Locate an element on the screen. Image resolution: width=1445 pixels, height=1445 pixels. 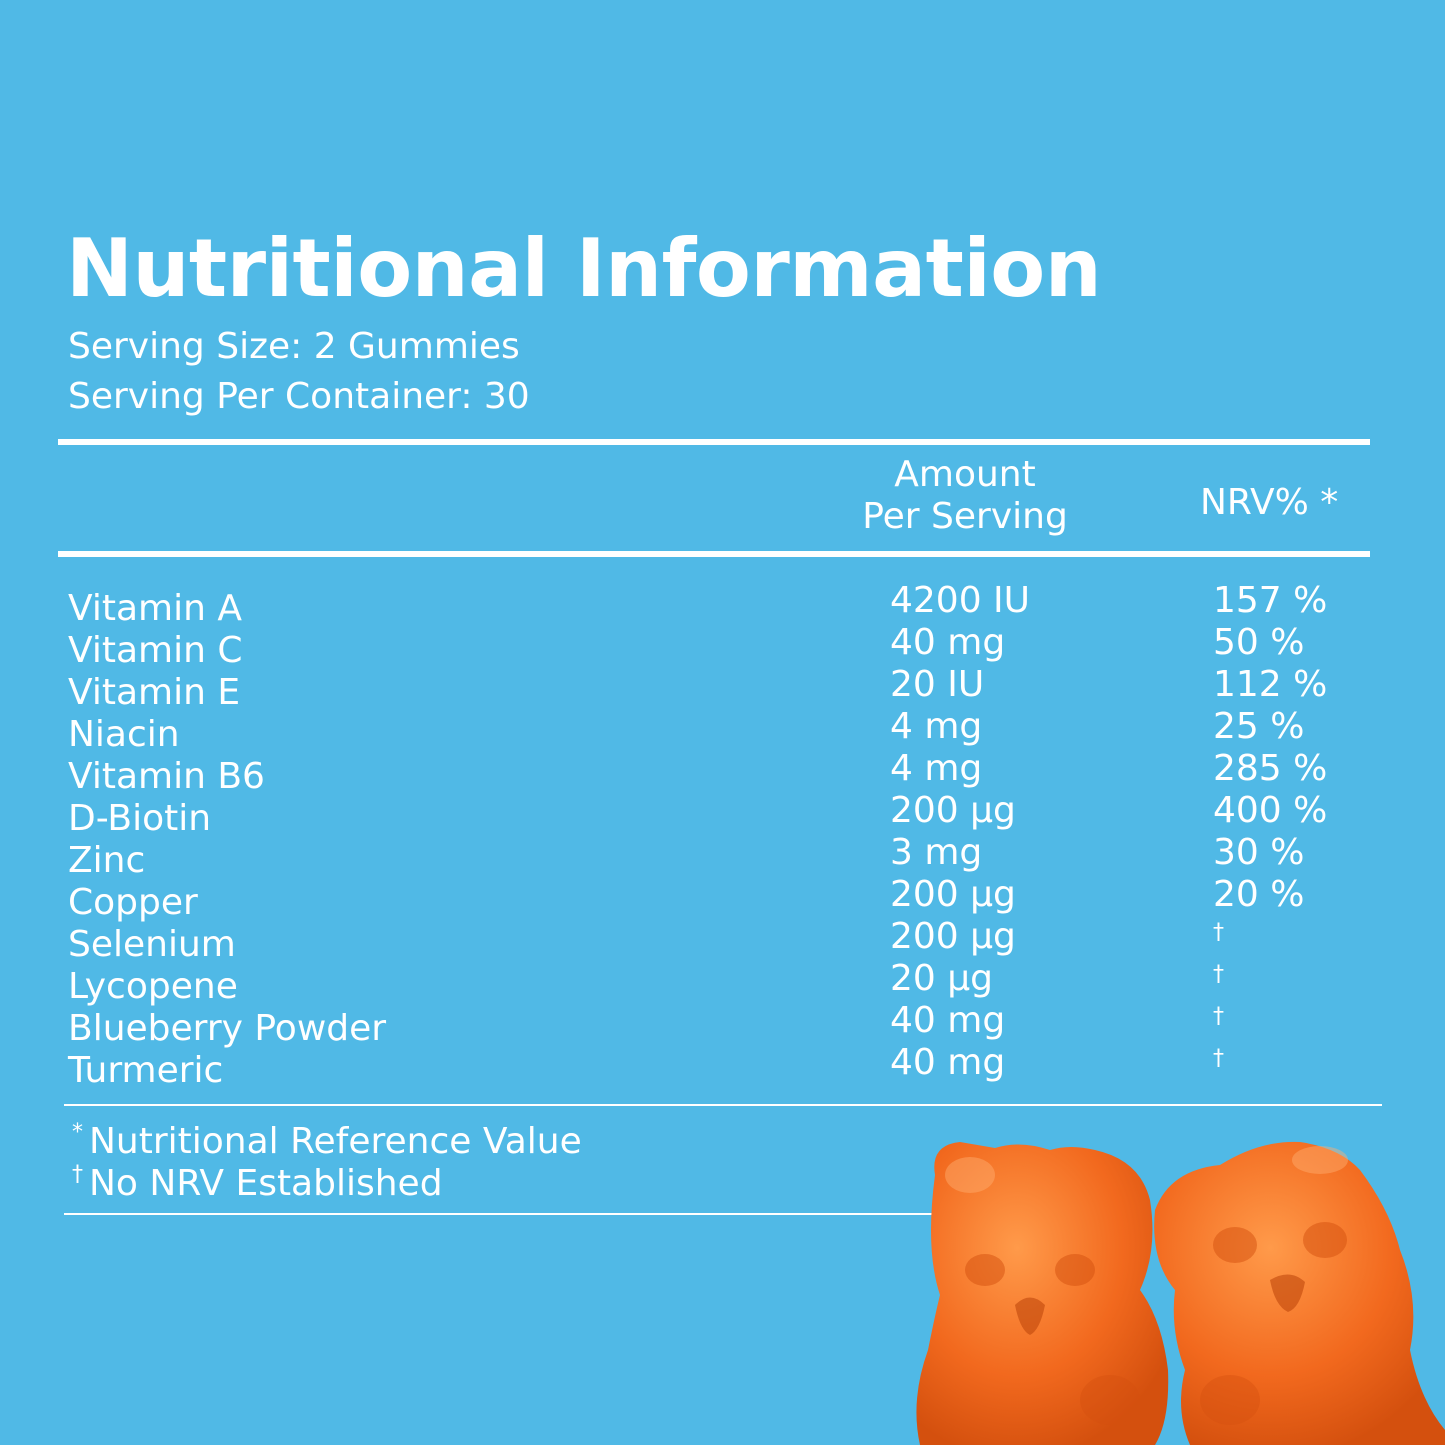
nutrient-amount: 3 mg is located at coordinates (936, 852).